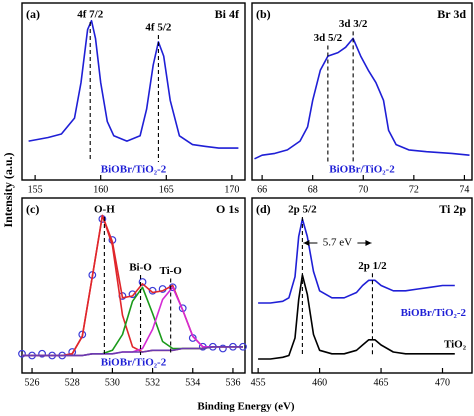  Describe the element at coordinates (381, 382) in the screenshot. I see `x-tick-label: 465` at that location.